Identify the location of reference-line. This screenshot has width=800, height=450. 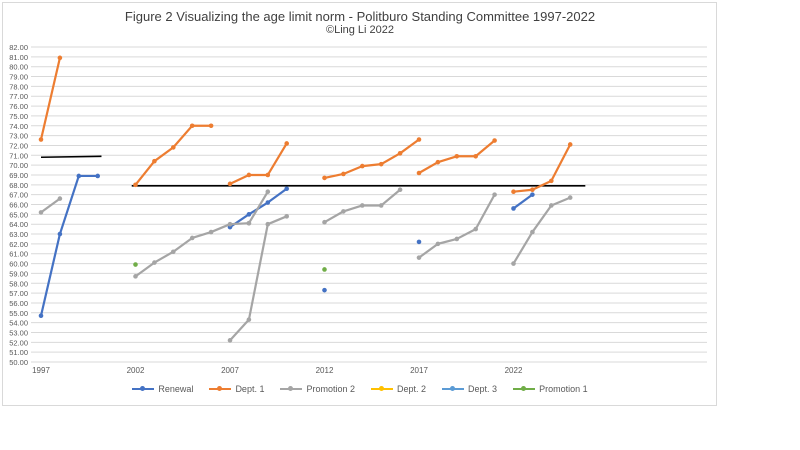
(71, 157).